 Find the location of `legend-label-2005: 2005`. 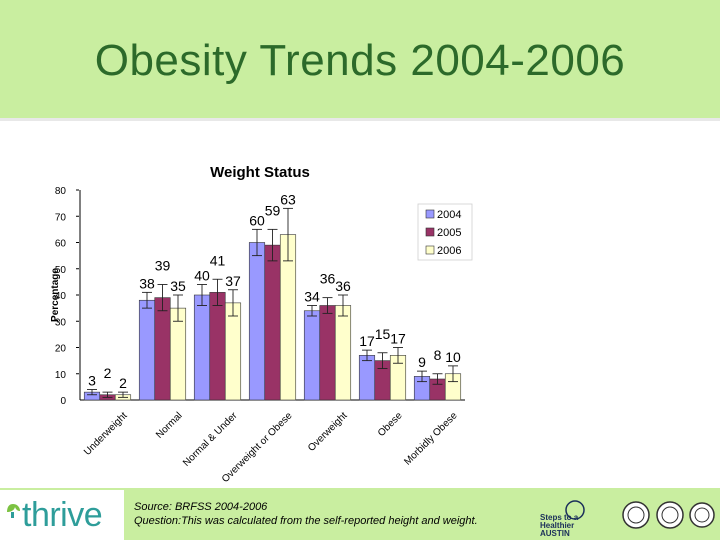

legend-label-2005: 2005 is located at coordinates (449, 233).